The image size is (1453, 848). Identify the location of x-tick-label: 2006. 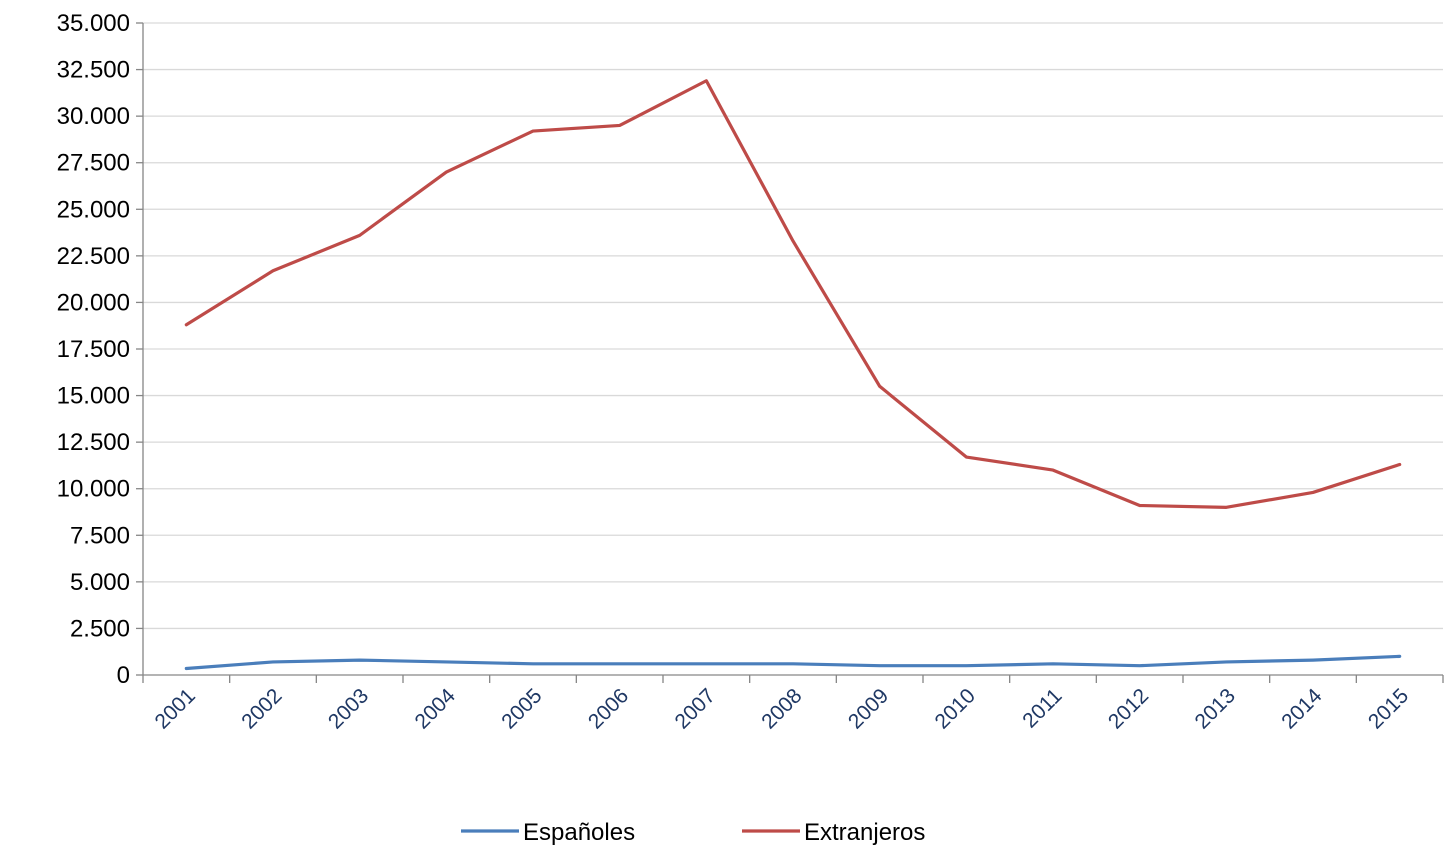
(608, 708).